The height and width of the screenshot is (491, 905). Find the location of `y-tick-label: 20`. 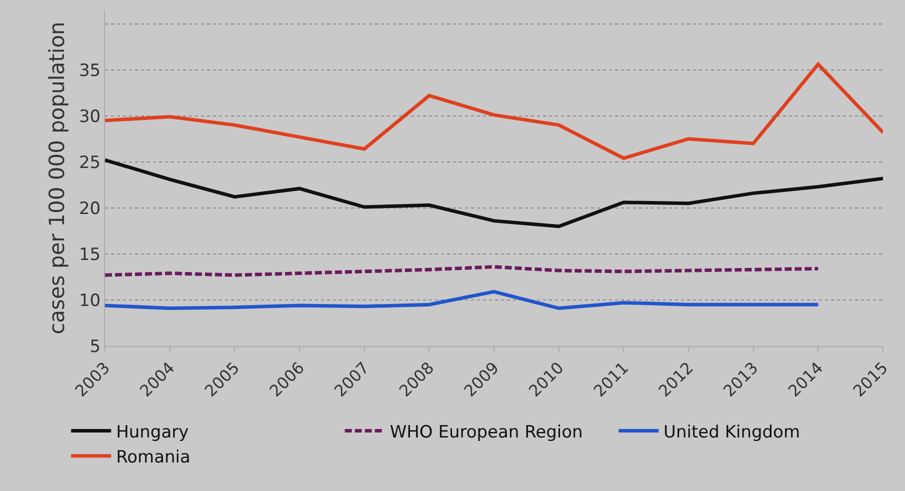

y-tick-label: 20 is located at coordinates (89, 208).